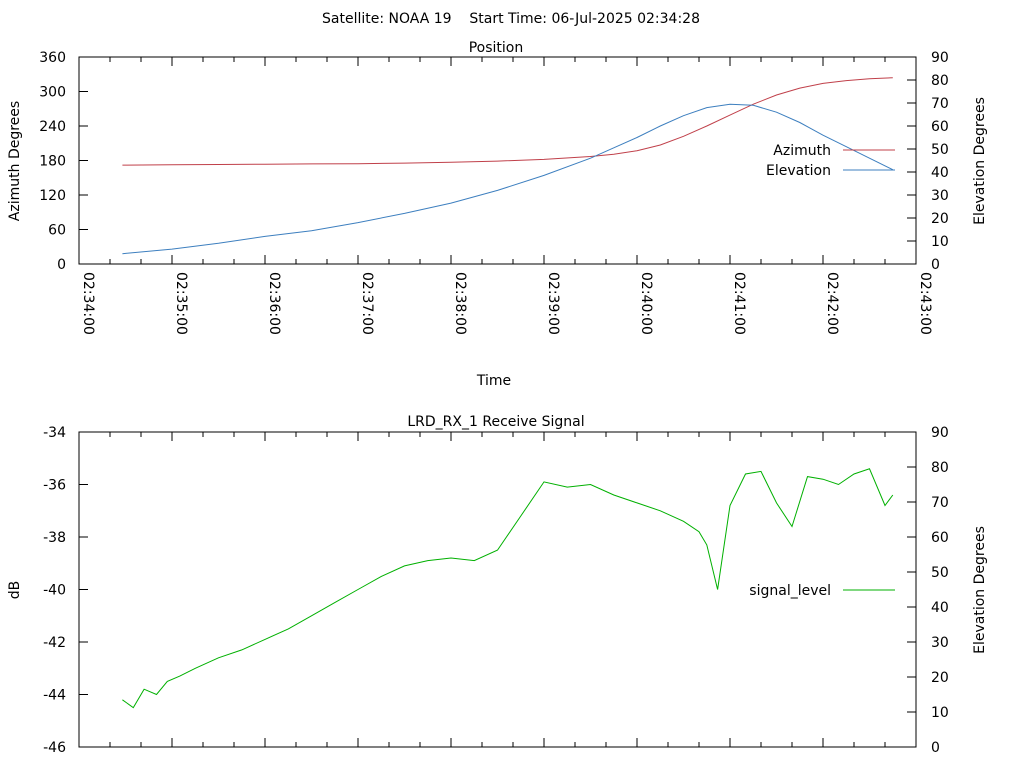 The width and height of the screenshot is (1024, 768). What do you see at coordinates (367, 303) in the screenshot?
I see `position-x-tick-label: 02:37:00` at bounding box center [367, 303].